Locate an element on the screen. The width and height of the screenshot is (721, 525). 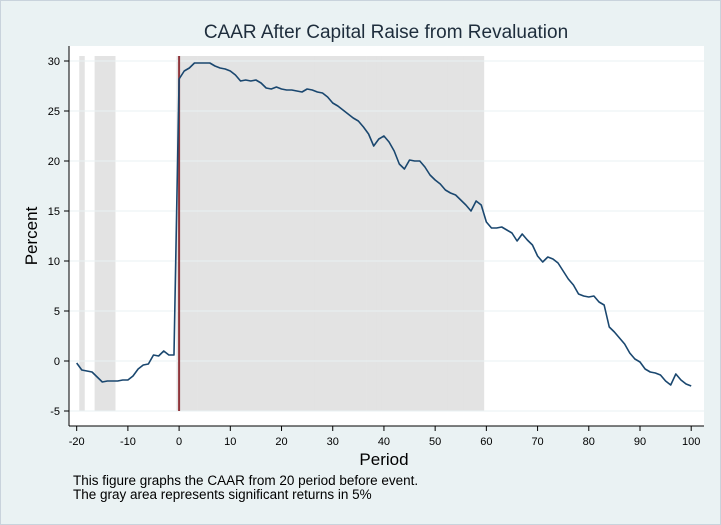
x-tick-label: 80 is located at coordinates (589, 442).